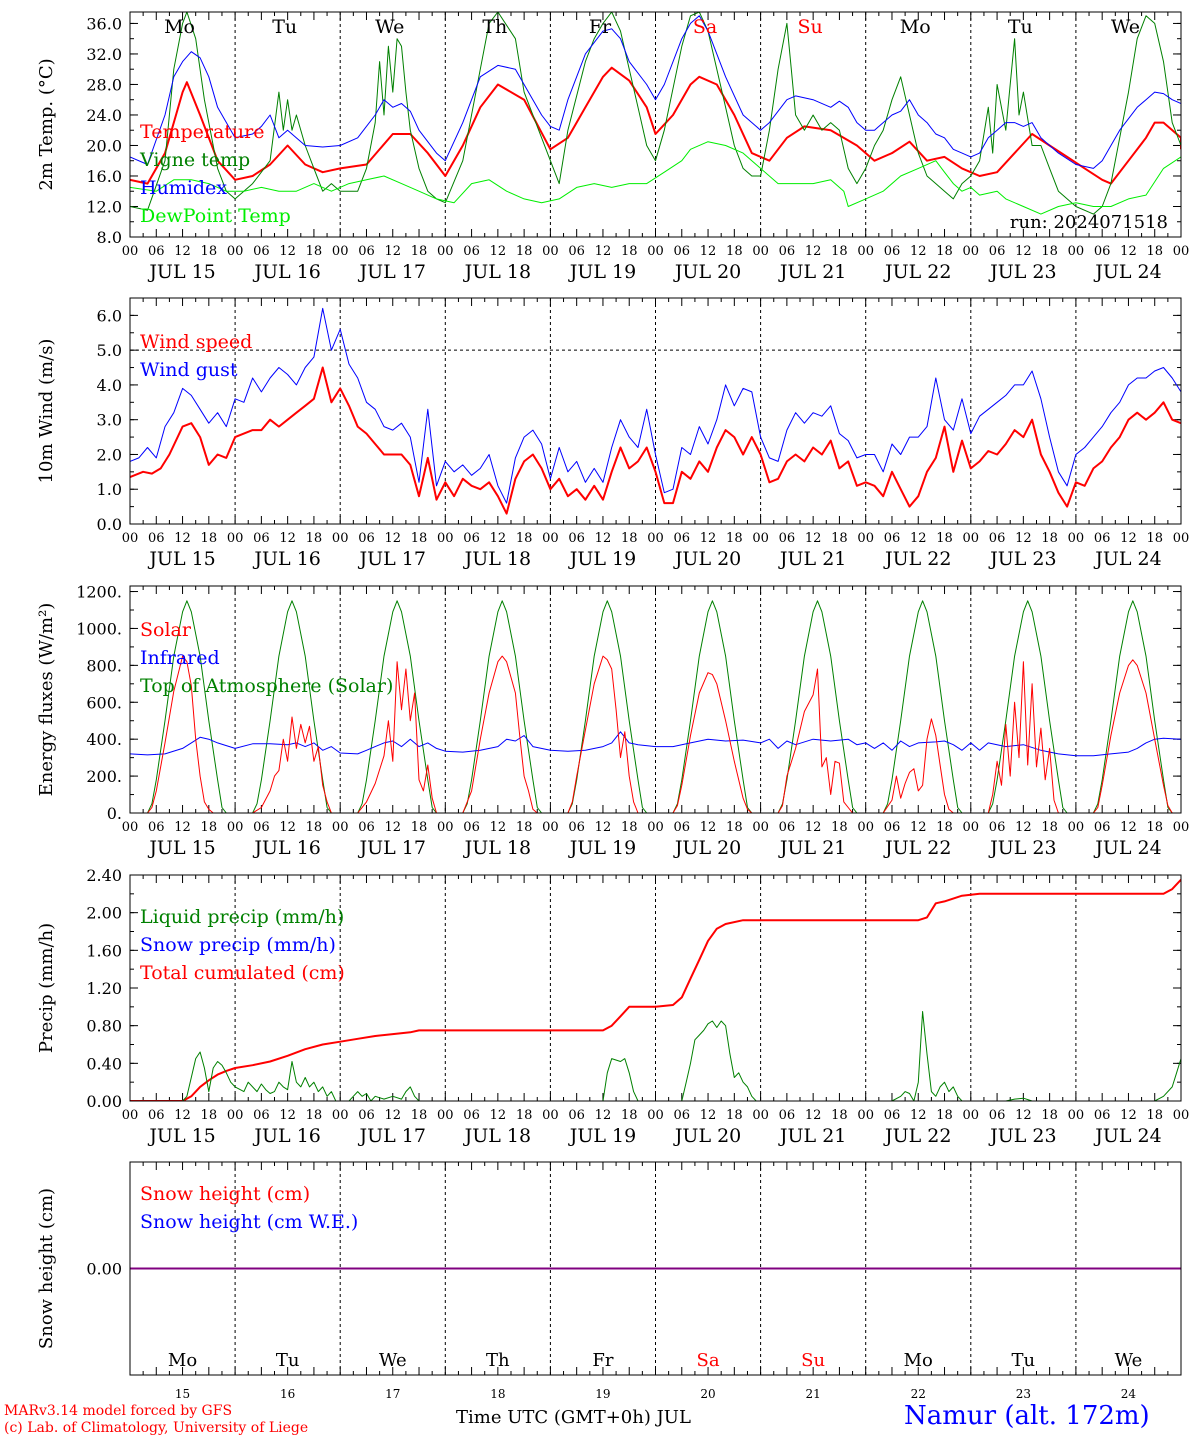 The height and width of the screenshot is (1440, 1194). Describe the element at coordinates (189, 370) in the screenshot. I see `legend-entry: Wind gust` at that location.